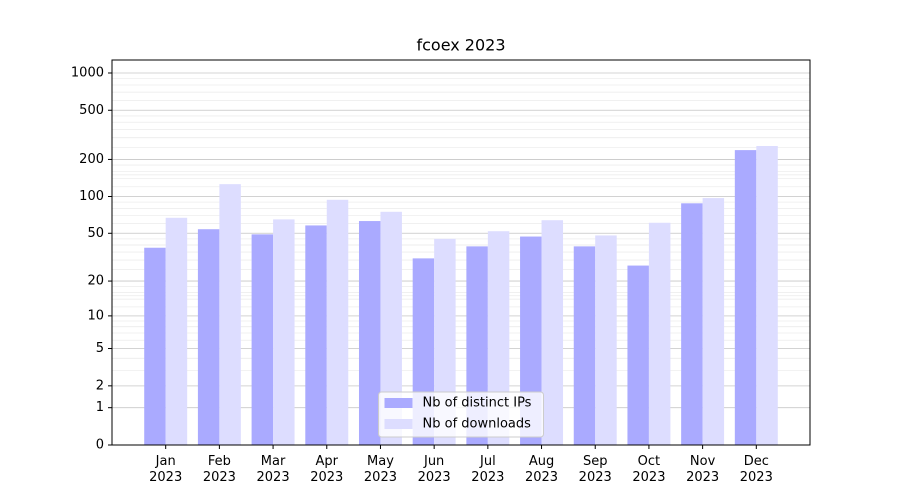 This screenshot has height=500, width=900. I want to click on chart-title: fcoex 2023, so click(460, 45).